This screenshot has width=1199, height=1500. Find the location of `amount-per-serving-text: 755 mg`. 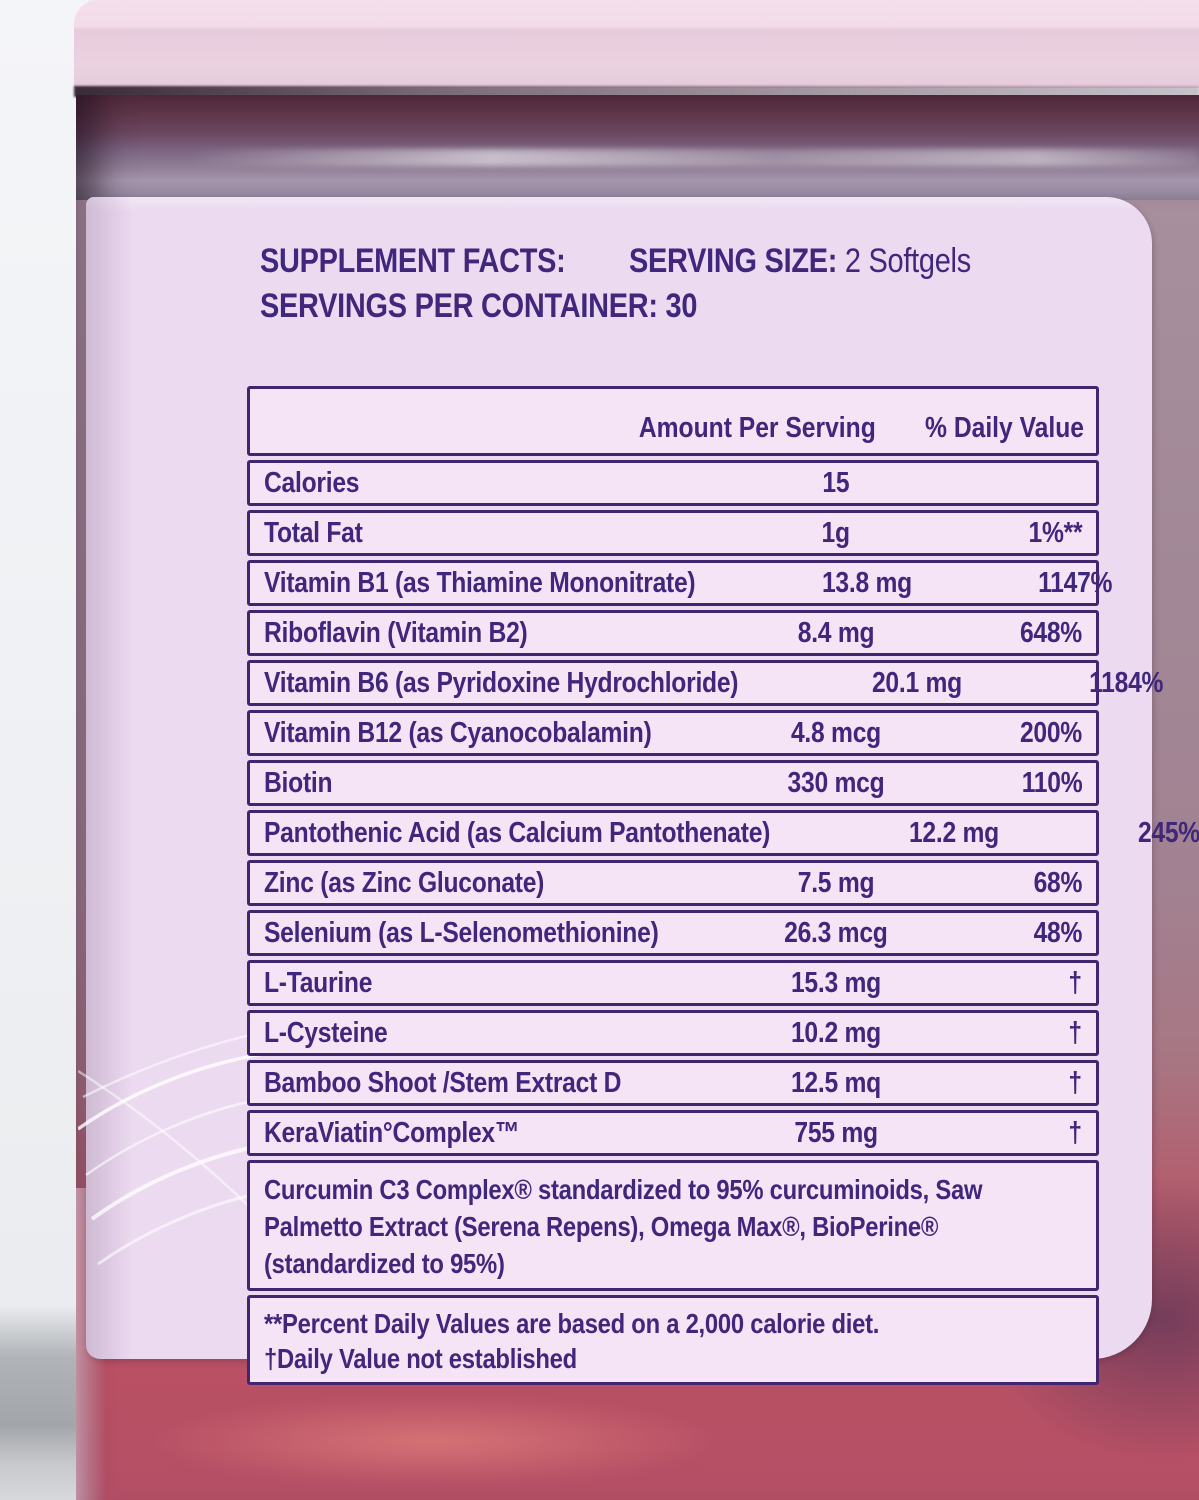

amount-per-serving-text: 755 mg is located at coordinates (836, 1132).